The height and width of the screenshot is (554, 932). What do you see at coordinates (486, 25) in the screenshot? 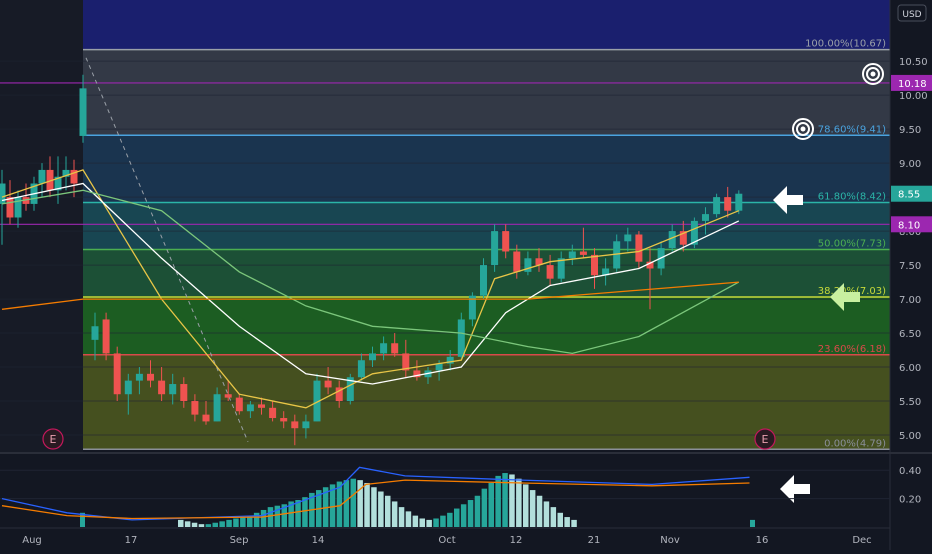
I see `fib-band-top` at bounding box center [486, 25].